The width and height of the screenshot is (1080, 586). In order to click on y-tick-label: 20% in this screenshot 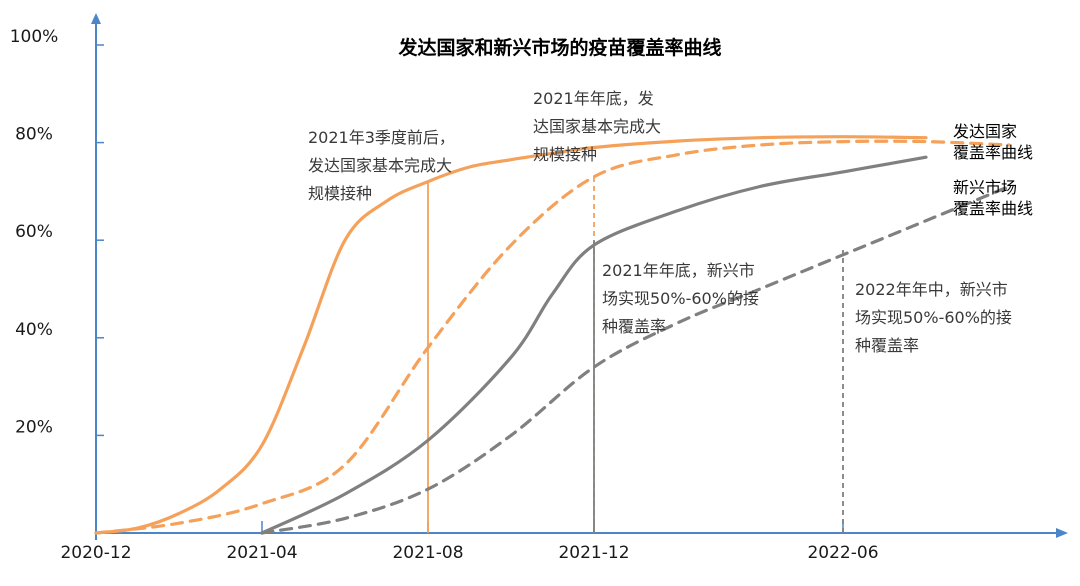, I will do `click(34, 427)`.